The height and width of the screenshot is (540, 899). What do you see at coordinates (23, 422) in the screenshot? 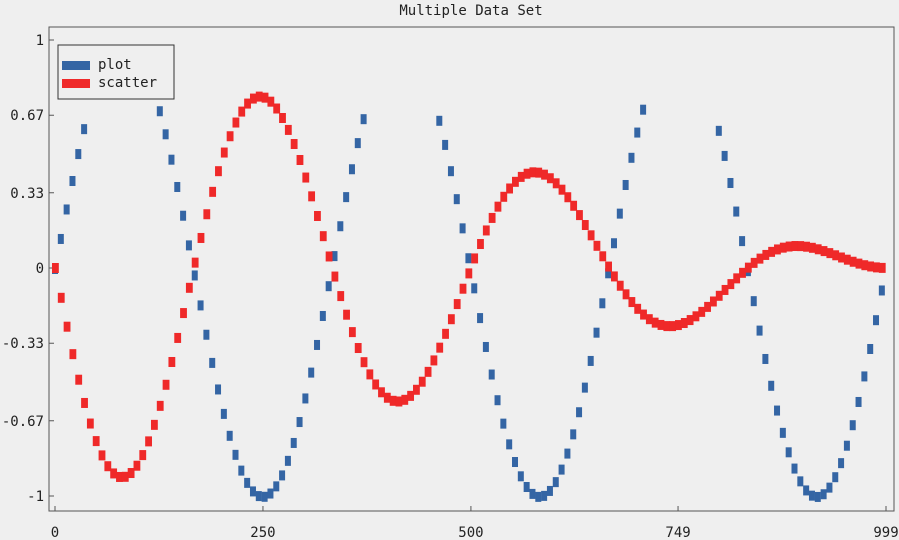
I see `y-tick-label: -0.67` at bounding box center [23, 422].